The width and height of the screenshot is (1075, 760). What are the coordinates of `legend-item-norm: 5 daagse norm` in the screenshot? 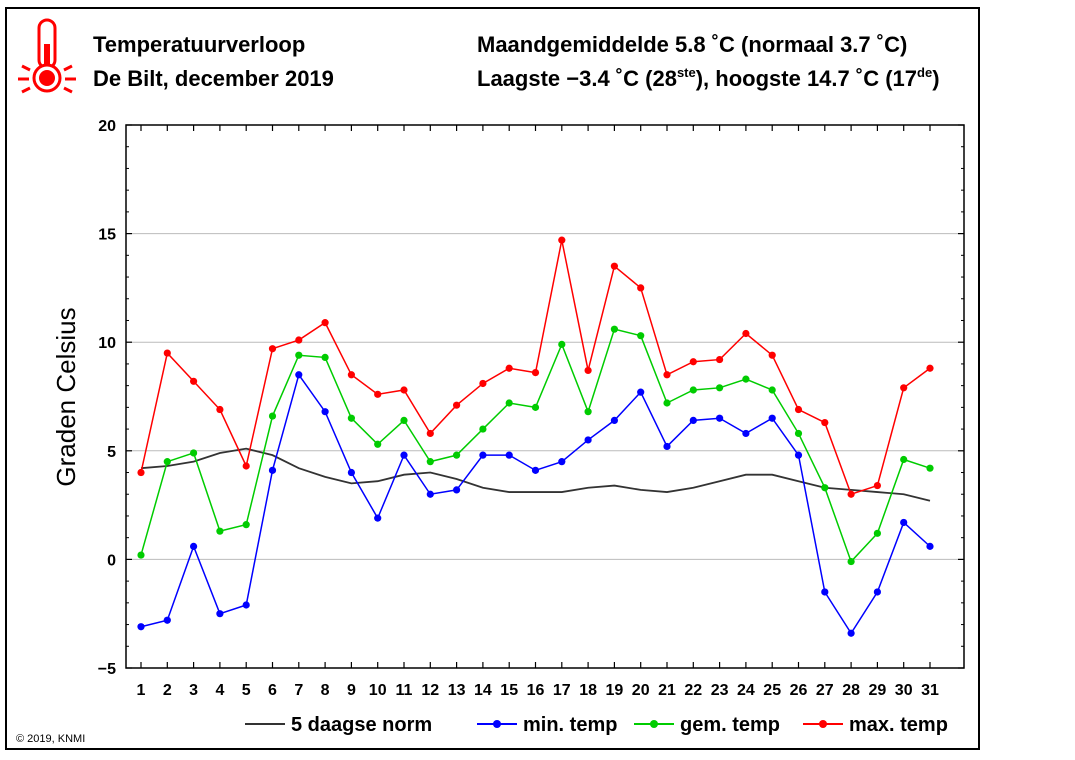 It's located at (338, 725).